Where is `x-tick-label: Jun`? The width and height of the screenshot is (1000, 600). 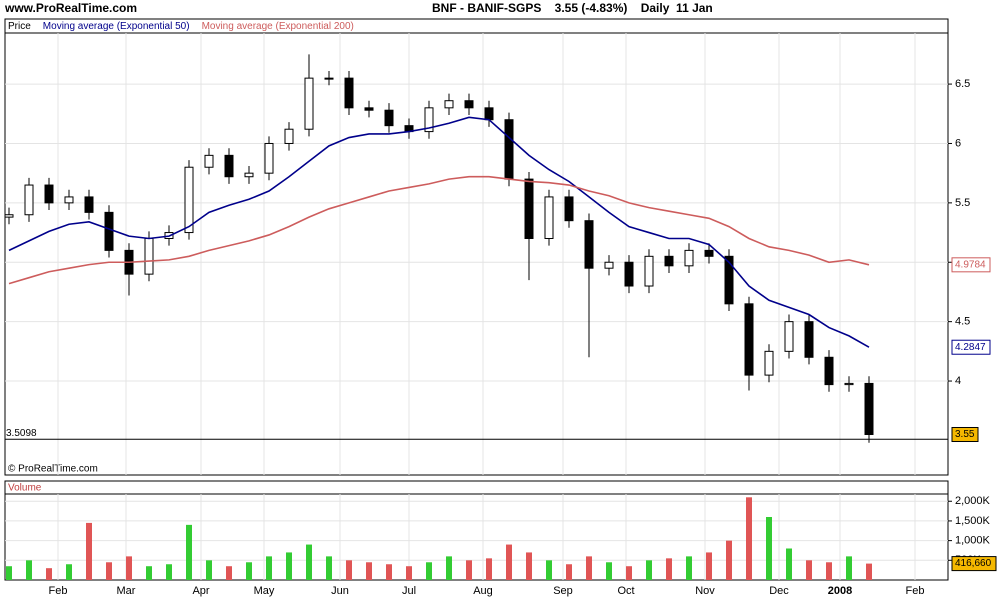 x-tick-label: Jun is located at coordinates (340, 591).